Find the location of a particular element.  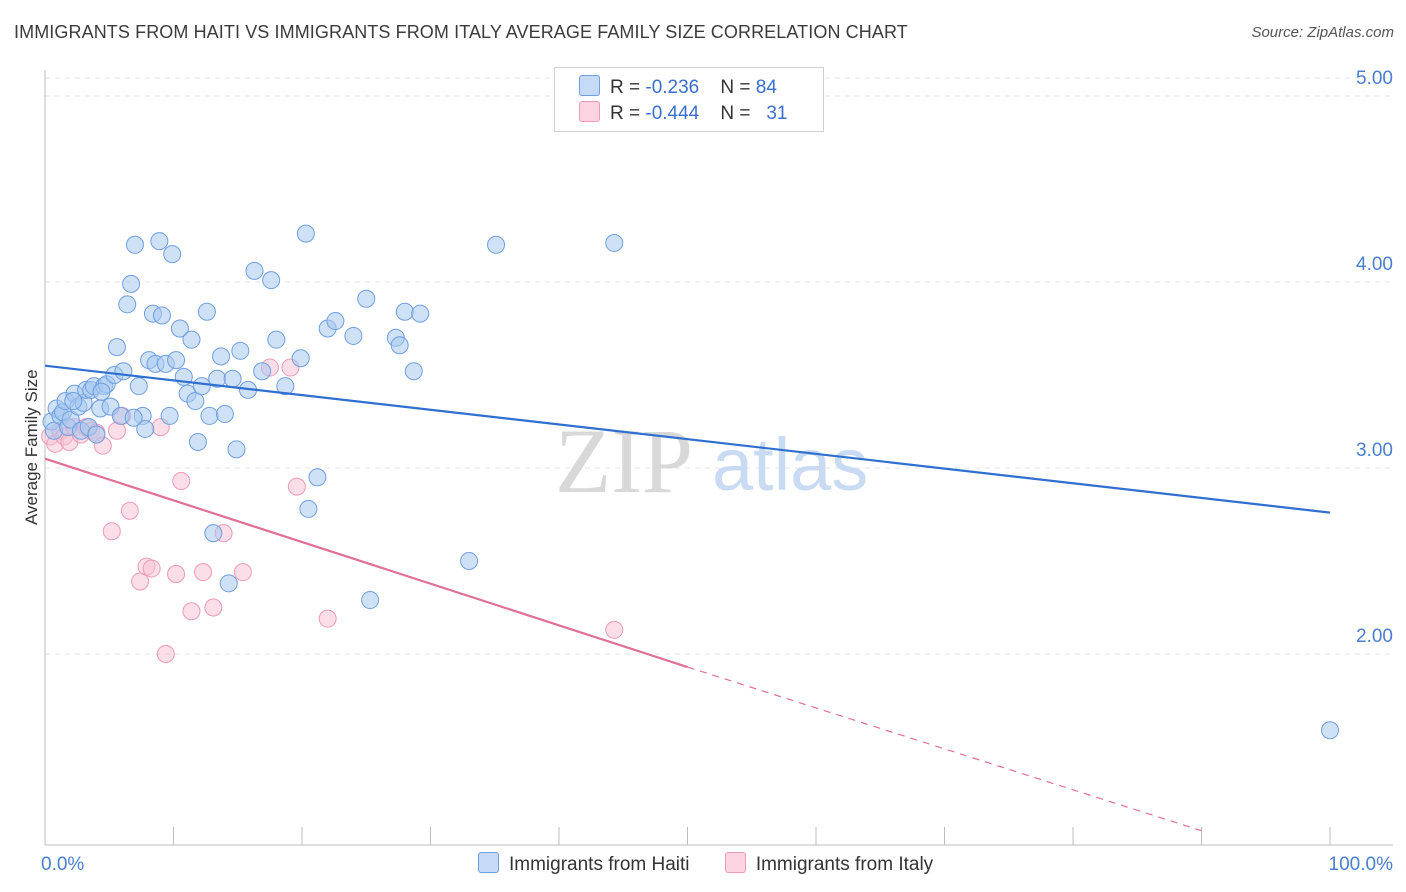

italy-trend-line is located at coordinates (366, 563).